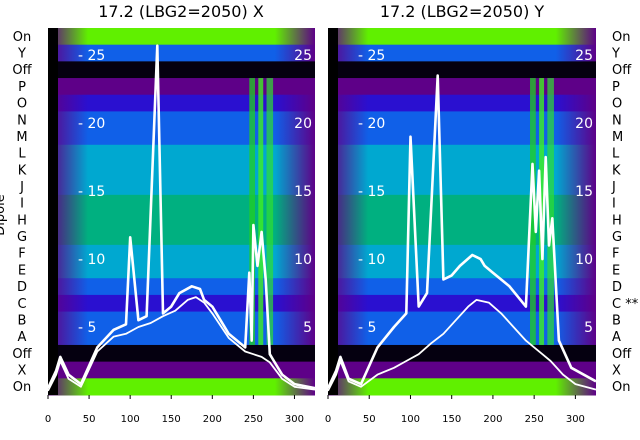 The height and width of the screenshot is (440, 640). Describe the element at coordinates (174, 410) in the screenshot. I see `x-ticks-left: 0 50 100 150 200 250 300` at that location.